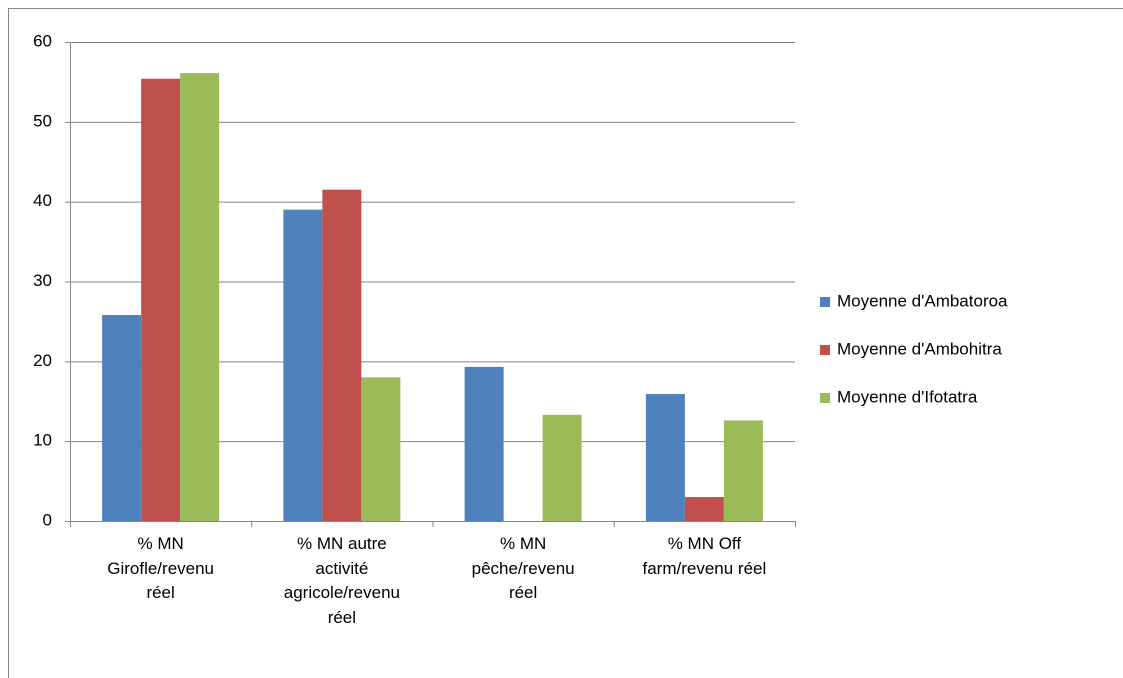 The height and width of the screenshot is (678, 1123). Describe the element at coordinates (42, 280) in the screenshot. I see `y-tick-label: 30` at that location.